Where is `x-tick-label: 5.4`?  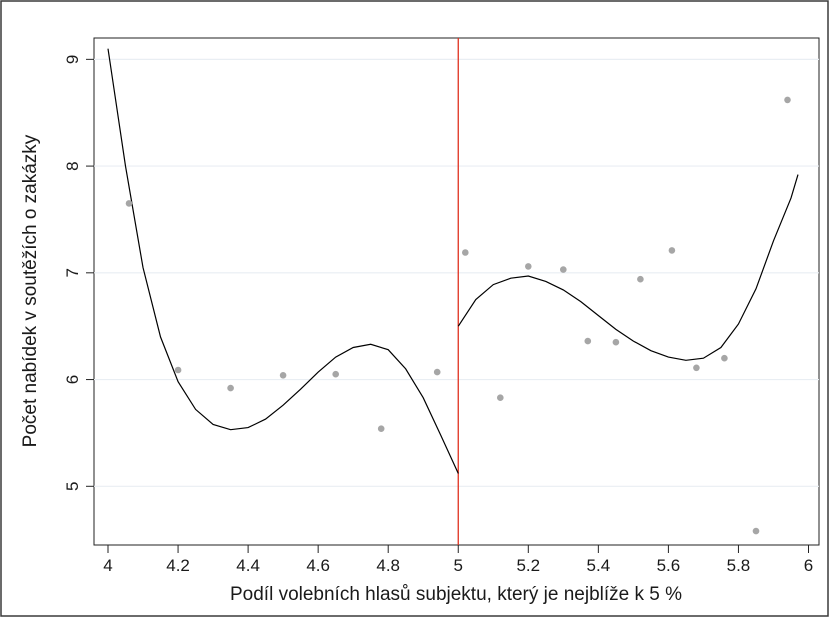
x-tick-label: 5.4 is located at coordinates (599, 565).